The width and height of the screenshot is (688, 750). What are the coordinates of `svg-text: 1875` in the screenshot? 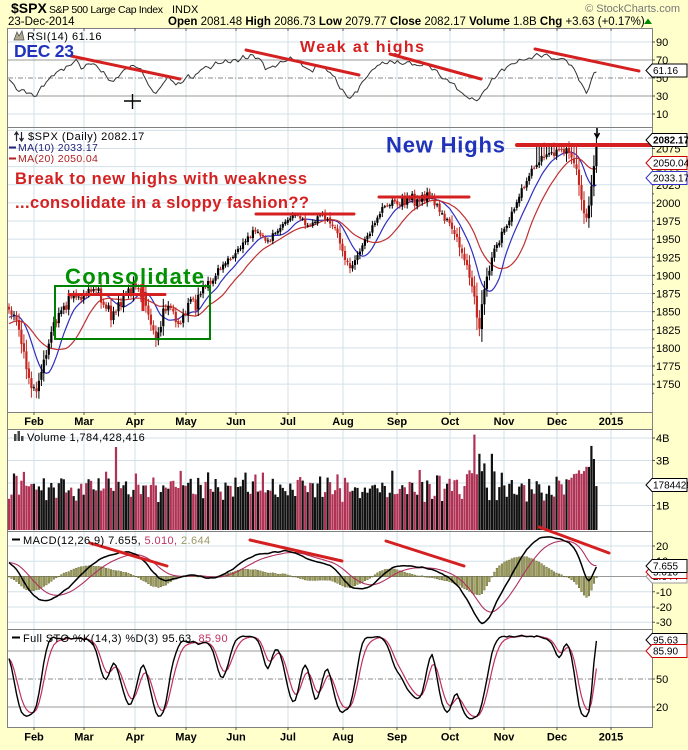 It's located at (668, 295).